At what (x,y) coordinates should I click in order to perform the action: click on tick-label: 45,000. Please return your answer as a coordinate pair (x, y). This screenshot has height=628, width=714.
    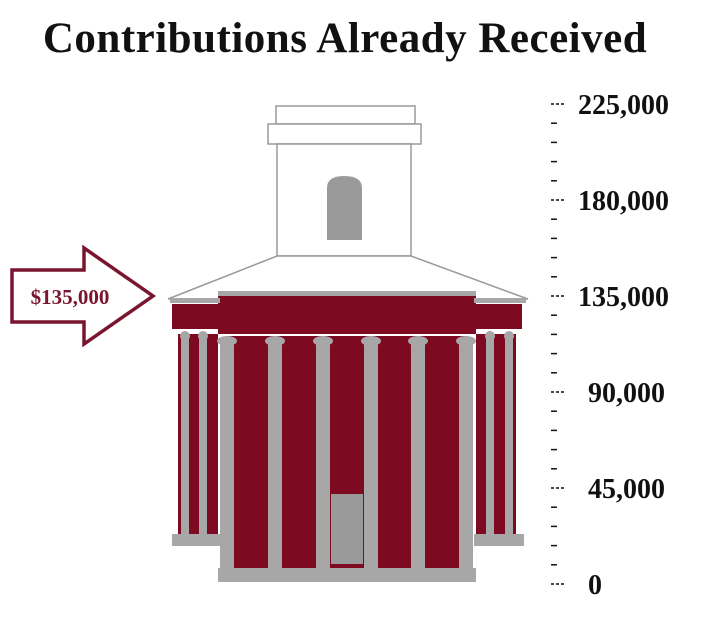
    Looking at the image, I should click on (626, 489).